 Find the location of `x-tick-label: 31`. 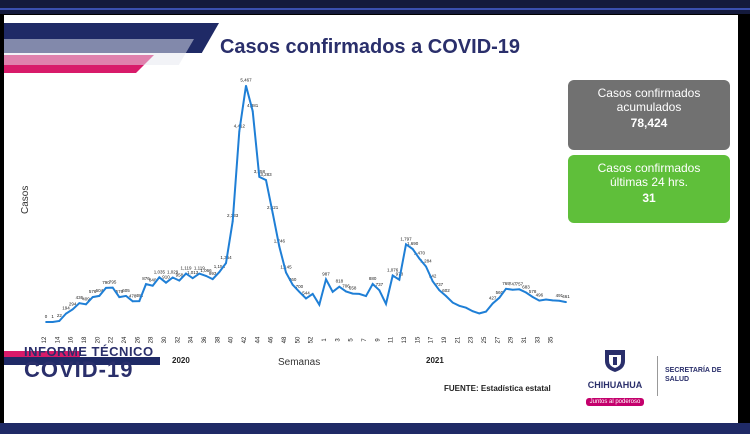

x-tick-label: 31 is located at coordinates (525, 339).